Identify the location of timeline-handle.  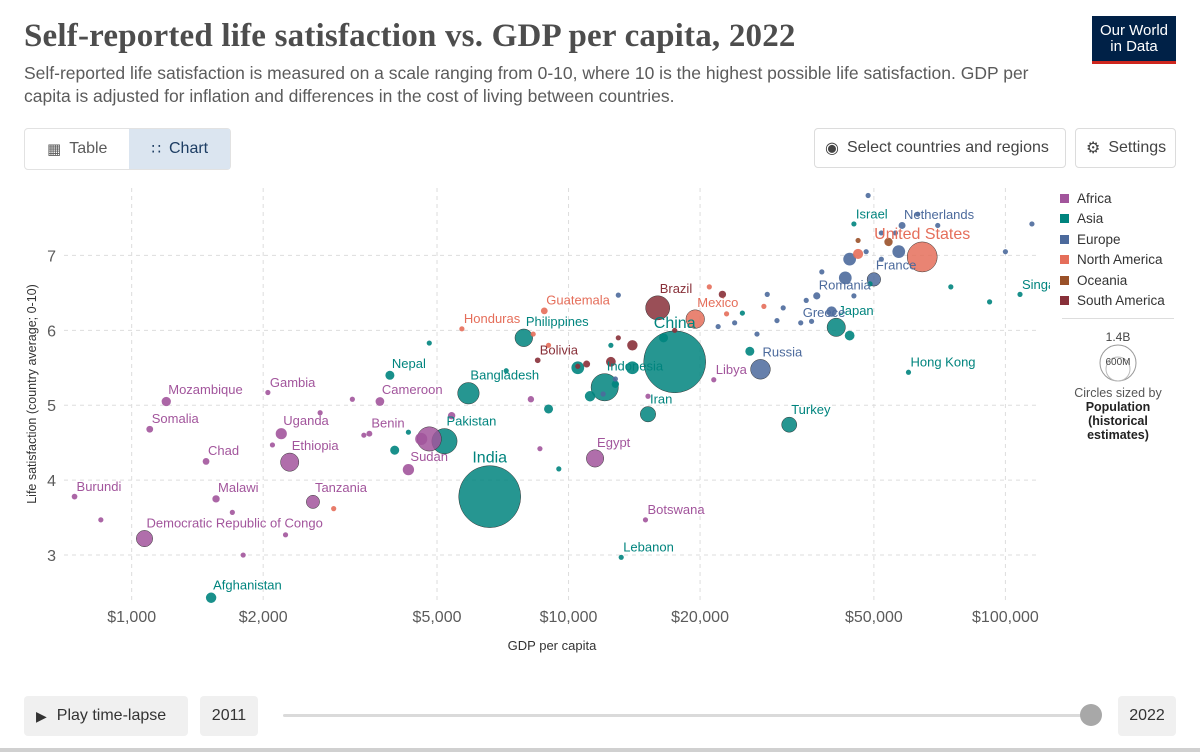
(1091, 715).